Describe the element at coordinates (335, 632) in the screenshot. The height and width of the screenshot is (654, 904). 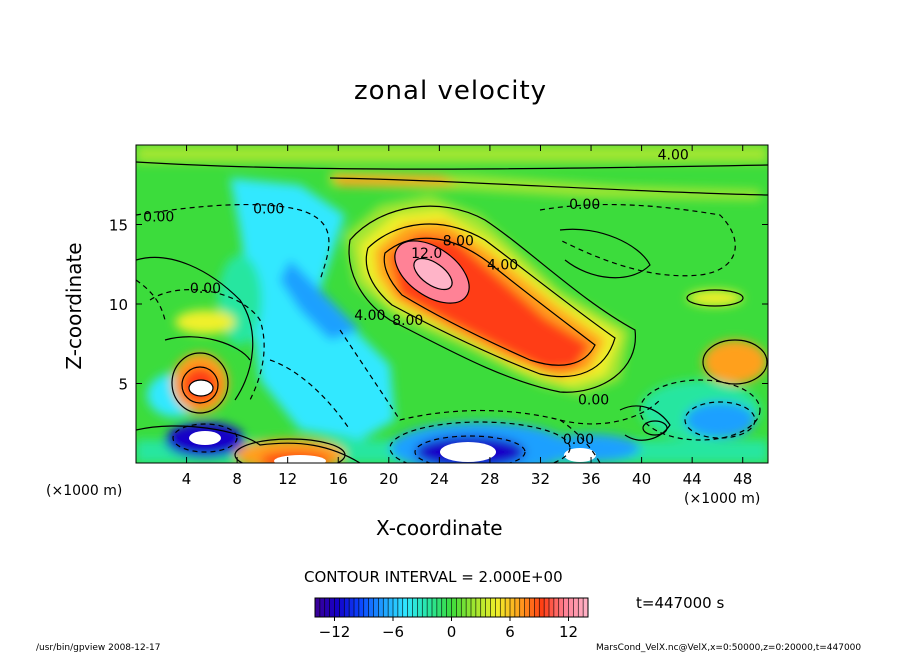
I see `colorbar-tick-label: −12` at that location.